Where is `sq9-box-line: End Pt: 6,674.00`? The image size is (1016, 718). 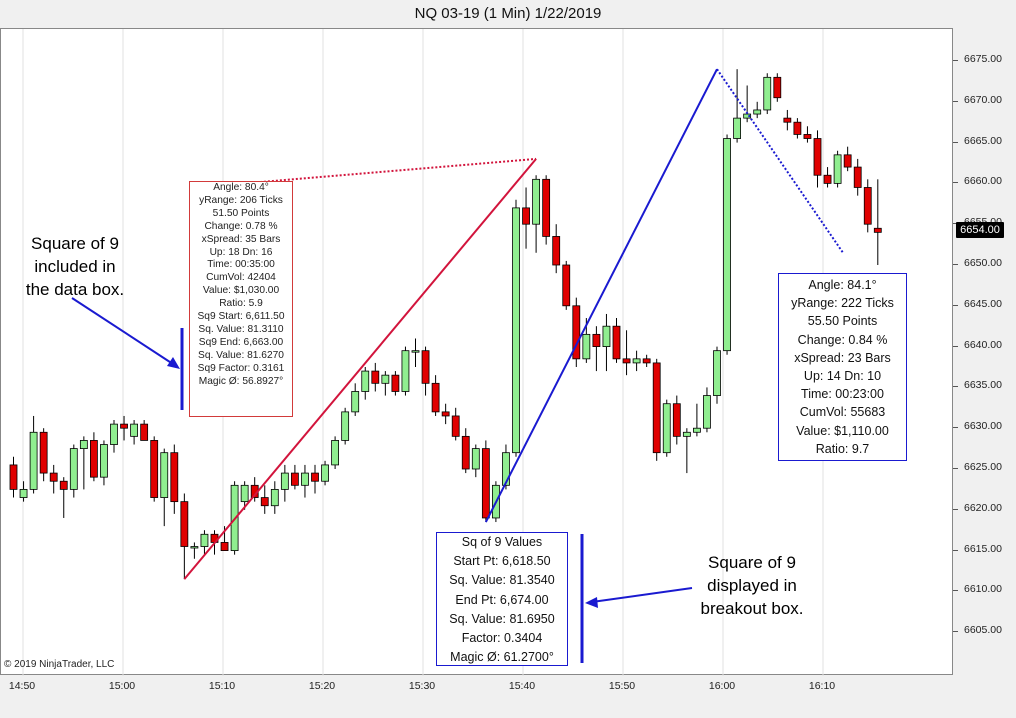
sq9-box-line: End Pt: 6,674.00 is located at coordinates (502, 599).